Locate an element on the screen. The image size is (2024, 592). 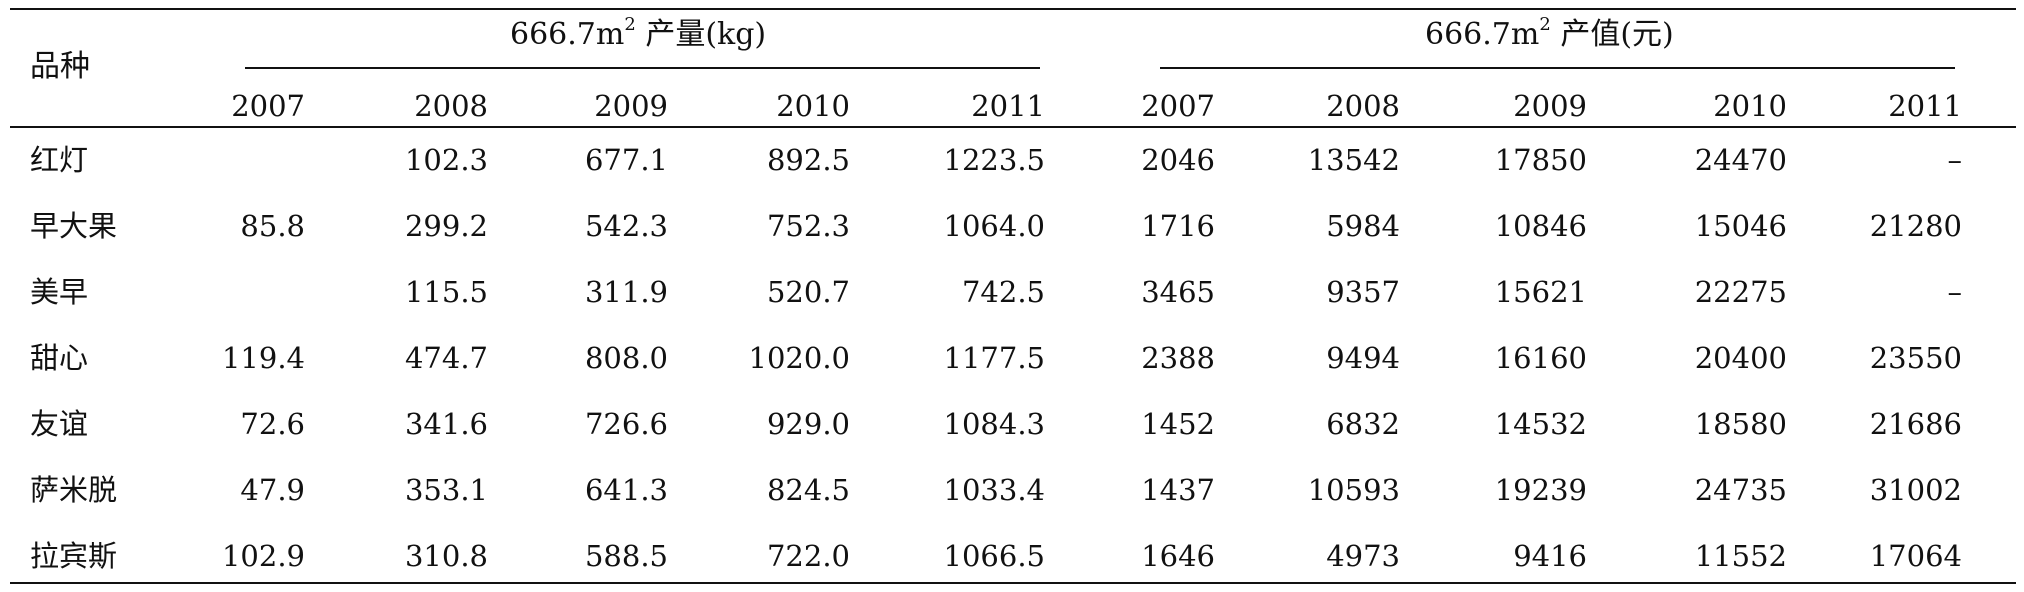
value-cell: 19239 is located at coordinates (1540, 490).